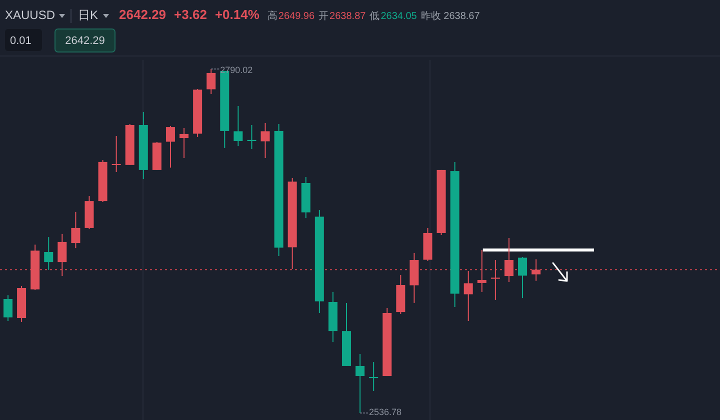 The width and height of the screenshot is (720, 420). Describe the element at coordinates (272, 16) in the screenshot. I see `text: 高` at that location.